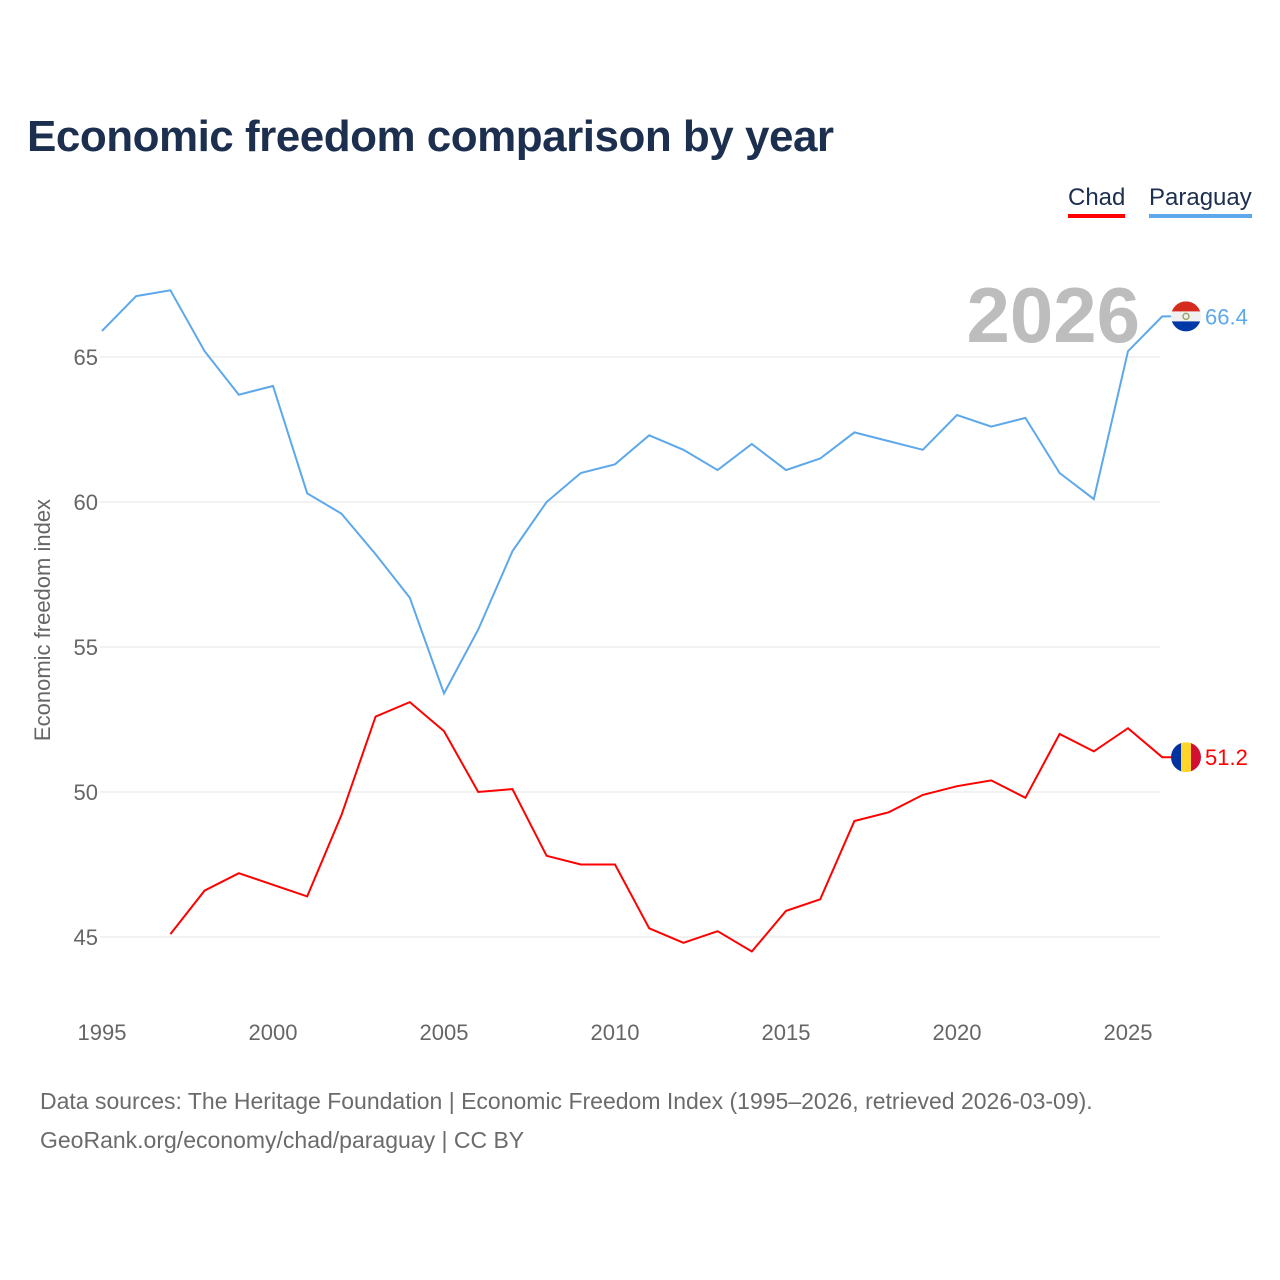 This screenshot has height=1280, width=1280. What do you see at coordinates (273, 1032) in the screenshot?
I see `x-tick-label: 2000` at bounding box center [273, 1032].